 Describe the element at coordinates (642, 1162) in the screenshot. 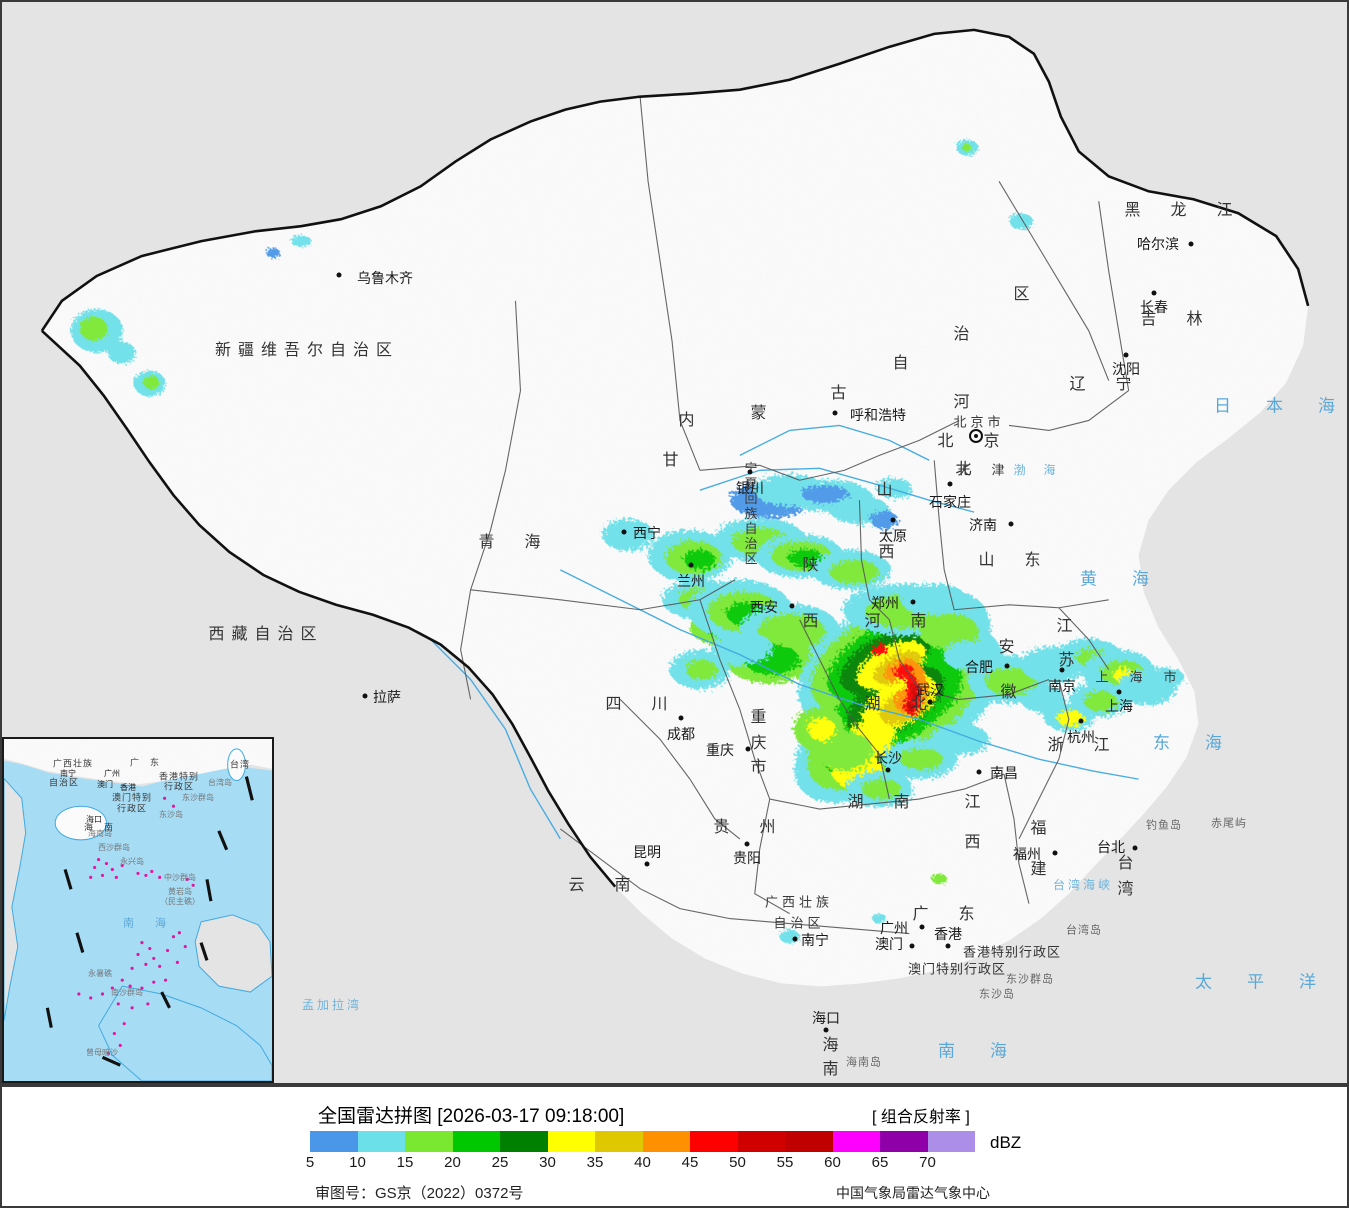

I see `tick-40: 40` at that location.